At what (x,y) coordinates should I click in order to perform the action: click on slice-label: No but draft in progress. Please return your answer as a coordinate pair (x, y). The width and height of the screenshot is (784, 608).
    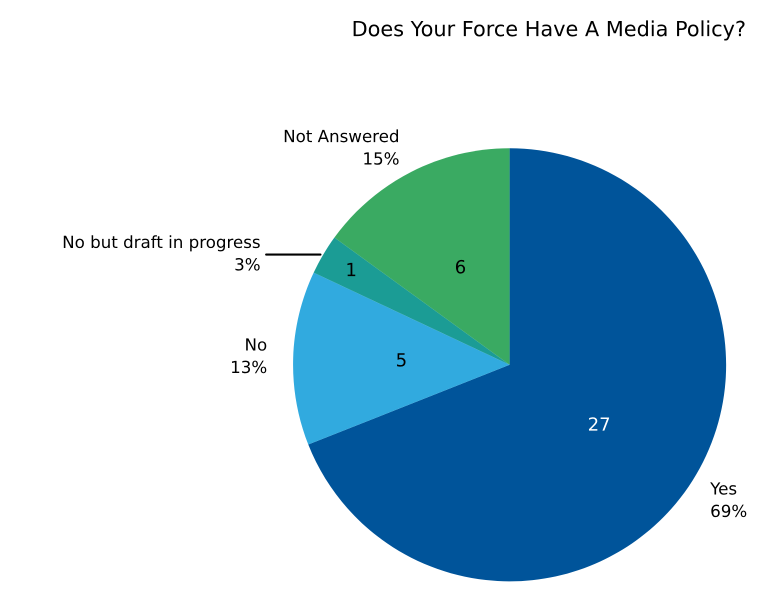
    Looking at the image, I should click on (162, 243).